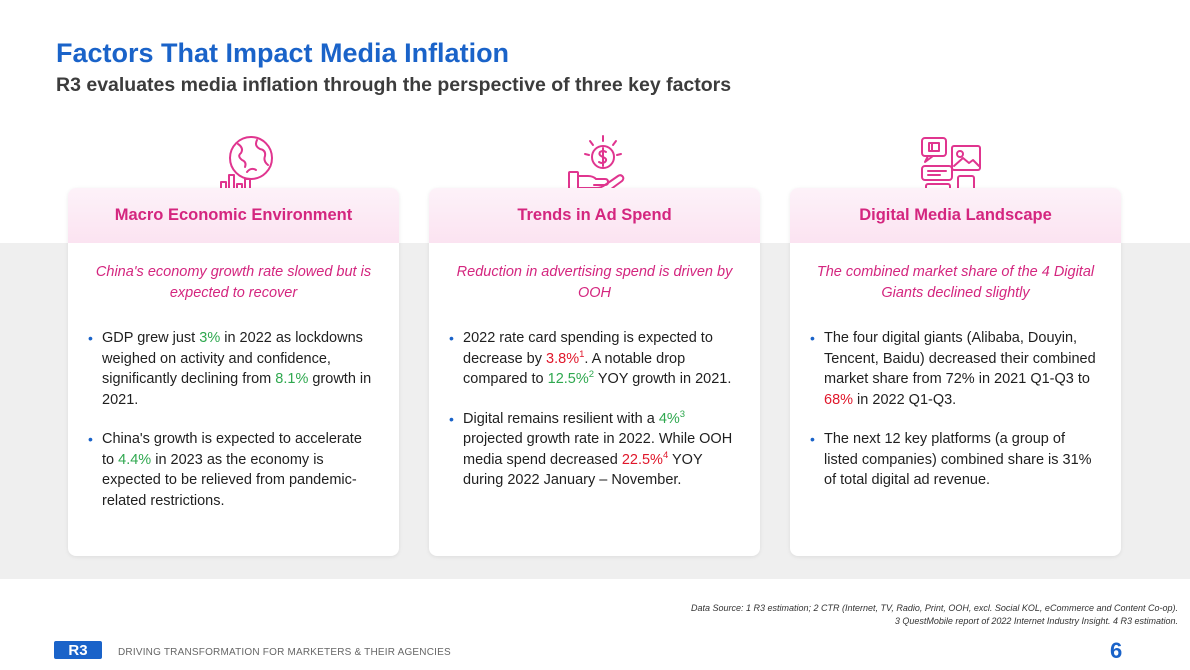 The image size is (1190, 670). I want to click on highlight-value: 8.1%, so click(292, 379).